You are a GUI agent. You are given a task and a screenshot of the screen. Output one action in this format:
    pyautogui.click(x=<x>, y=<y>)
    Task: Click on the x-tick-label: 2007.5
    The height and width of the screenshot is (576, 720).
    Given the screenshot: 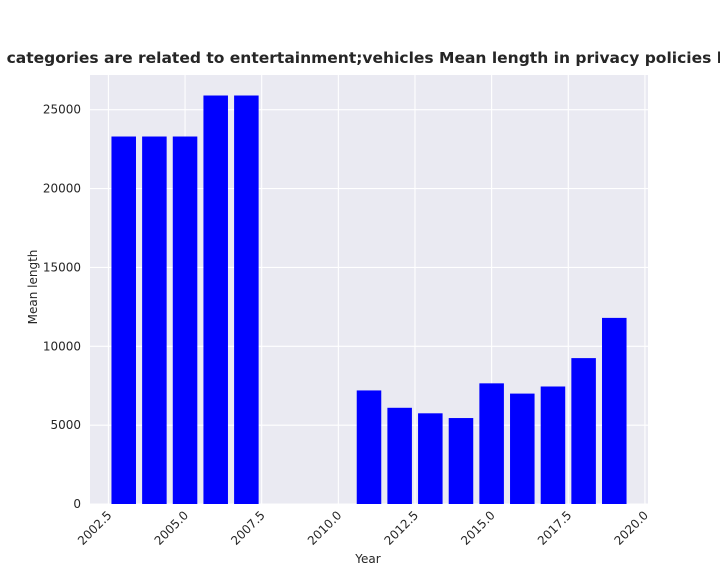 What is the action you would take?
    pyautogui.click(x=248, y=528)
    